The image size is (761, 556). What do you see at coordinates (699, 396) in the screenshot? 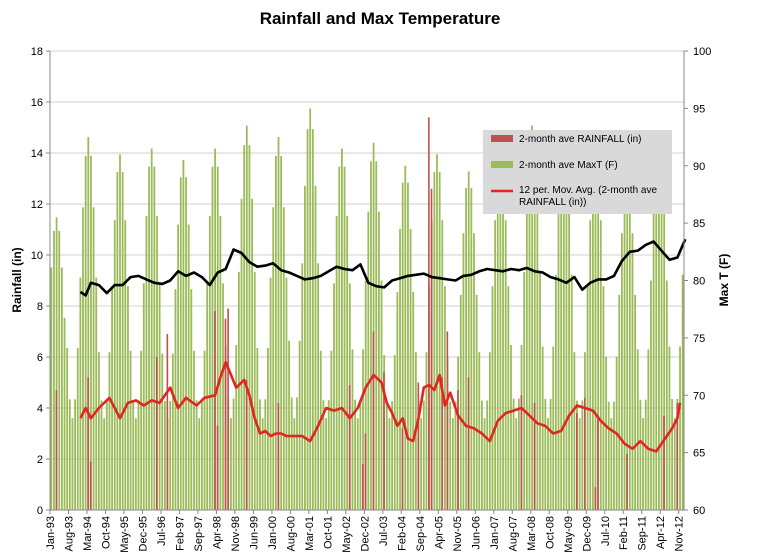
I see `y2-tick-label: 70` at bounding box center [699, 396].